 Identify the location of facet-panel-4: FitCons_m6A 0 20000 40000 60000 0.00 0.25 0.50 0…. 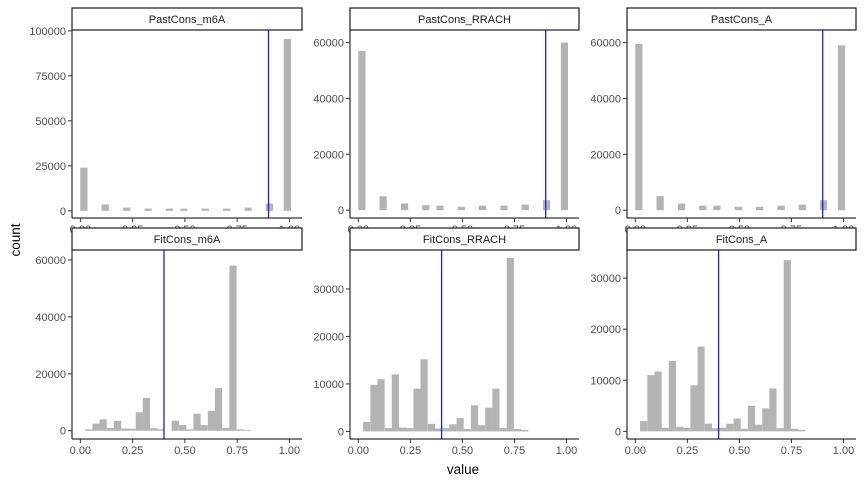
(169, 342).